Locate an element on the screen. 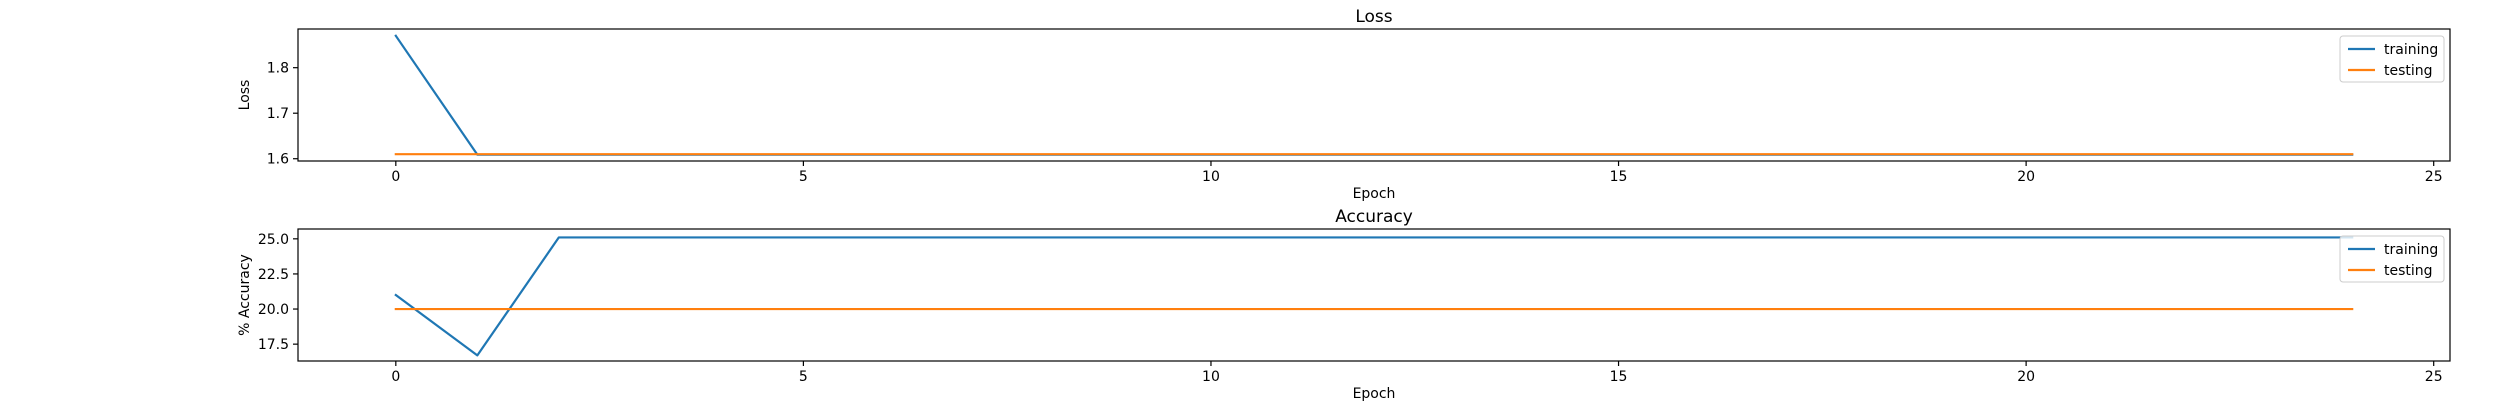 Image resolution: width=2516 pixels, height=409 pixels. loss-x-tick-label: 10 is located at coordinates (1211, 177).